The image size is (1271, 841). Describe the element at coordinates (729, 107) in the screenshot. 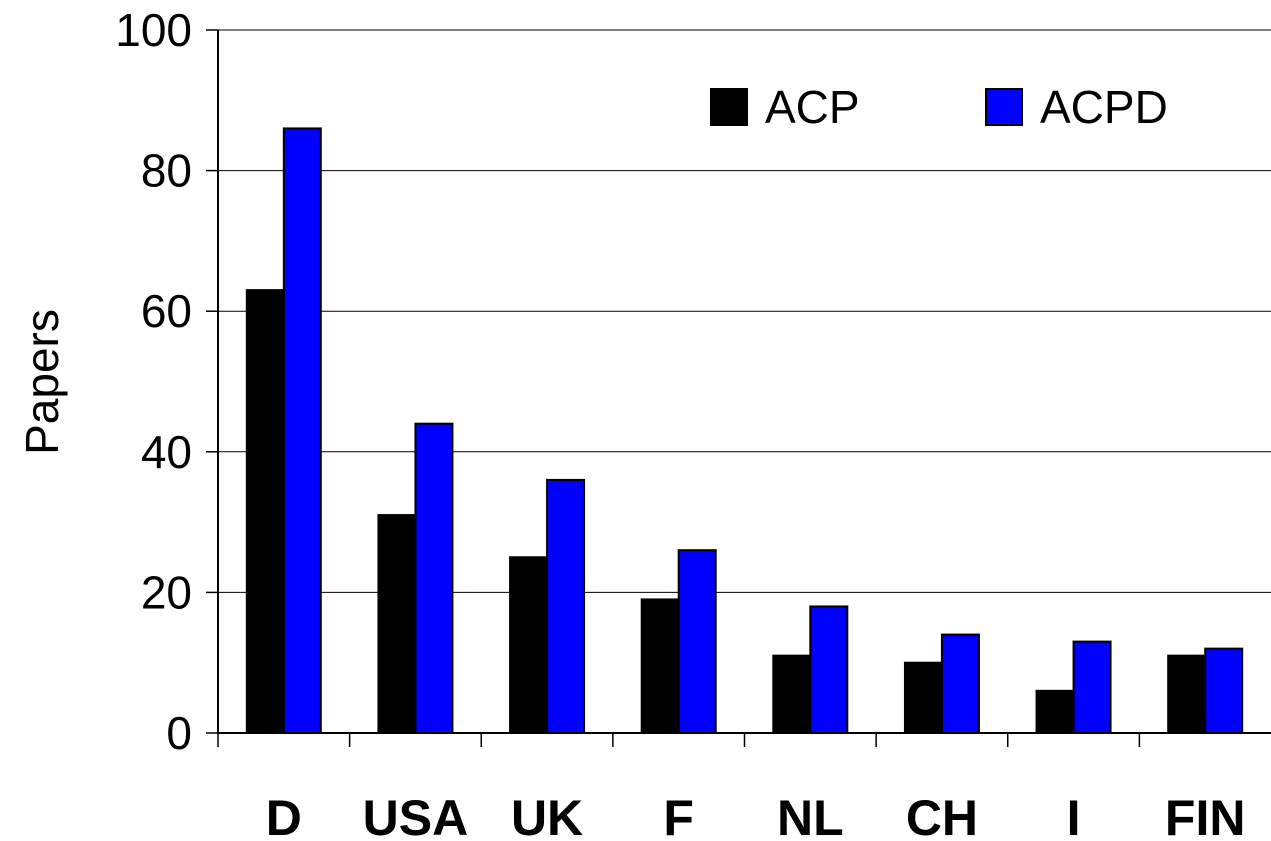

I see `legend-swatch-acp` at that location.